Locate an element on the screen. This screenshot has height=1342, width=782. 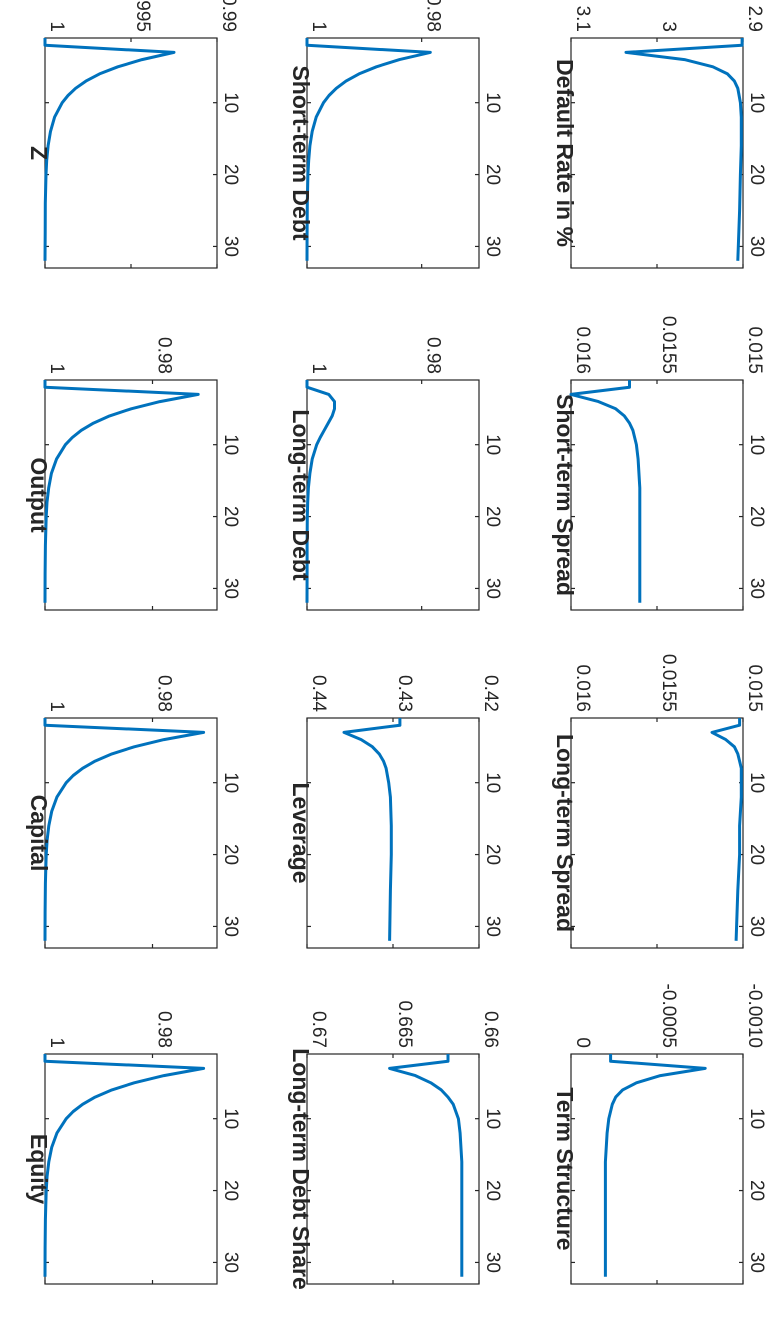
panel-7: 0.67 0.665 0.66 10 20 30 Long-term Debt Share is located at coordinates (395, 1144).